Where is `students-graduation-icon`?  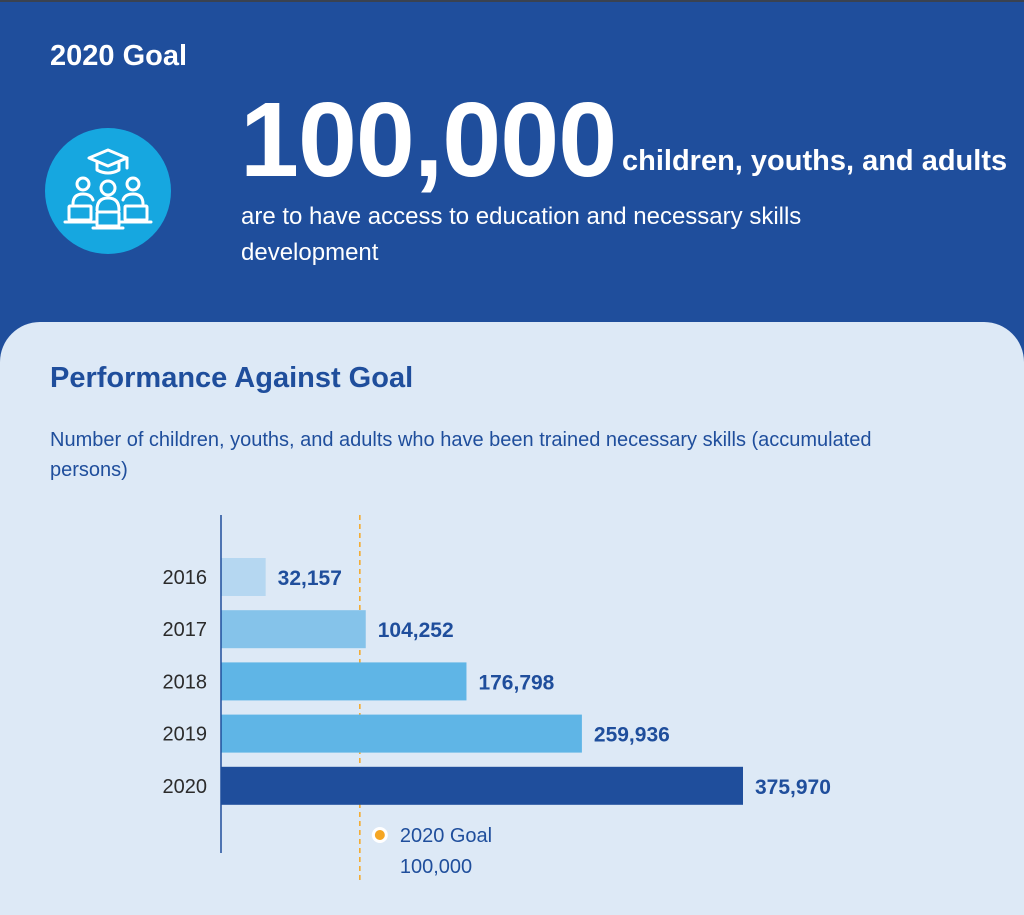 students-graduation-icon is located at coordinates (108, 191).